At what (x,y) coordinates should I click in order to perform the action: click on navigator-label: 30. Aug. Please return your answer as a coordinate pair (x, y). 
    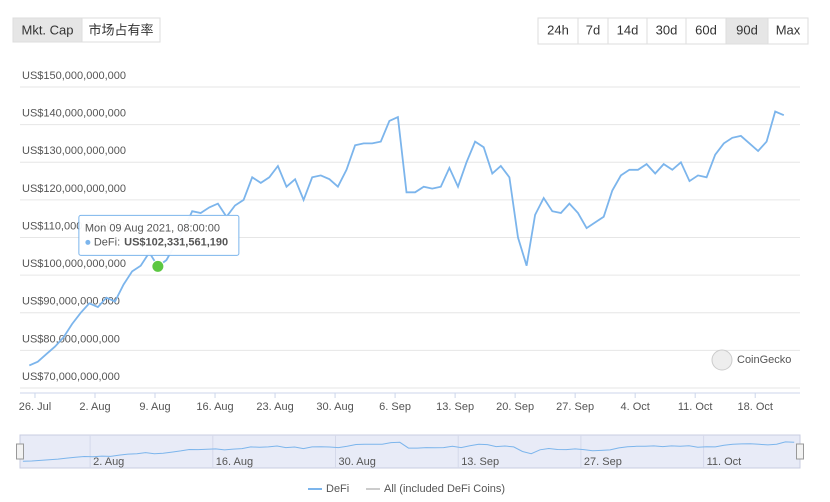
    Looking at the image, I should click on (357, 462).